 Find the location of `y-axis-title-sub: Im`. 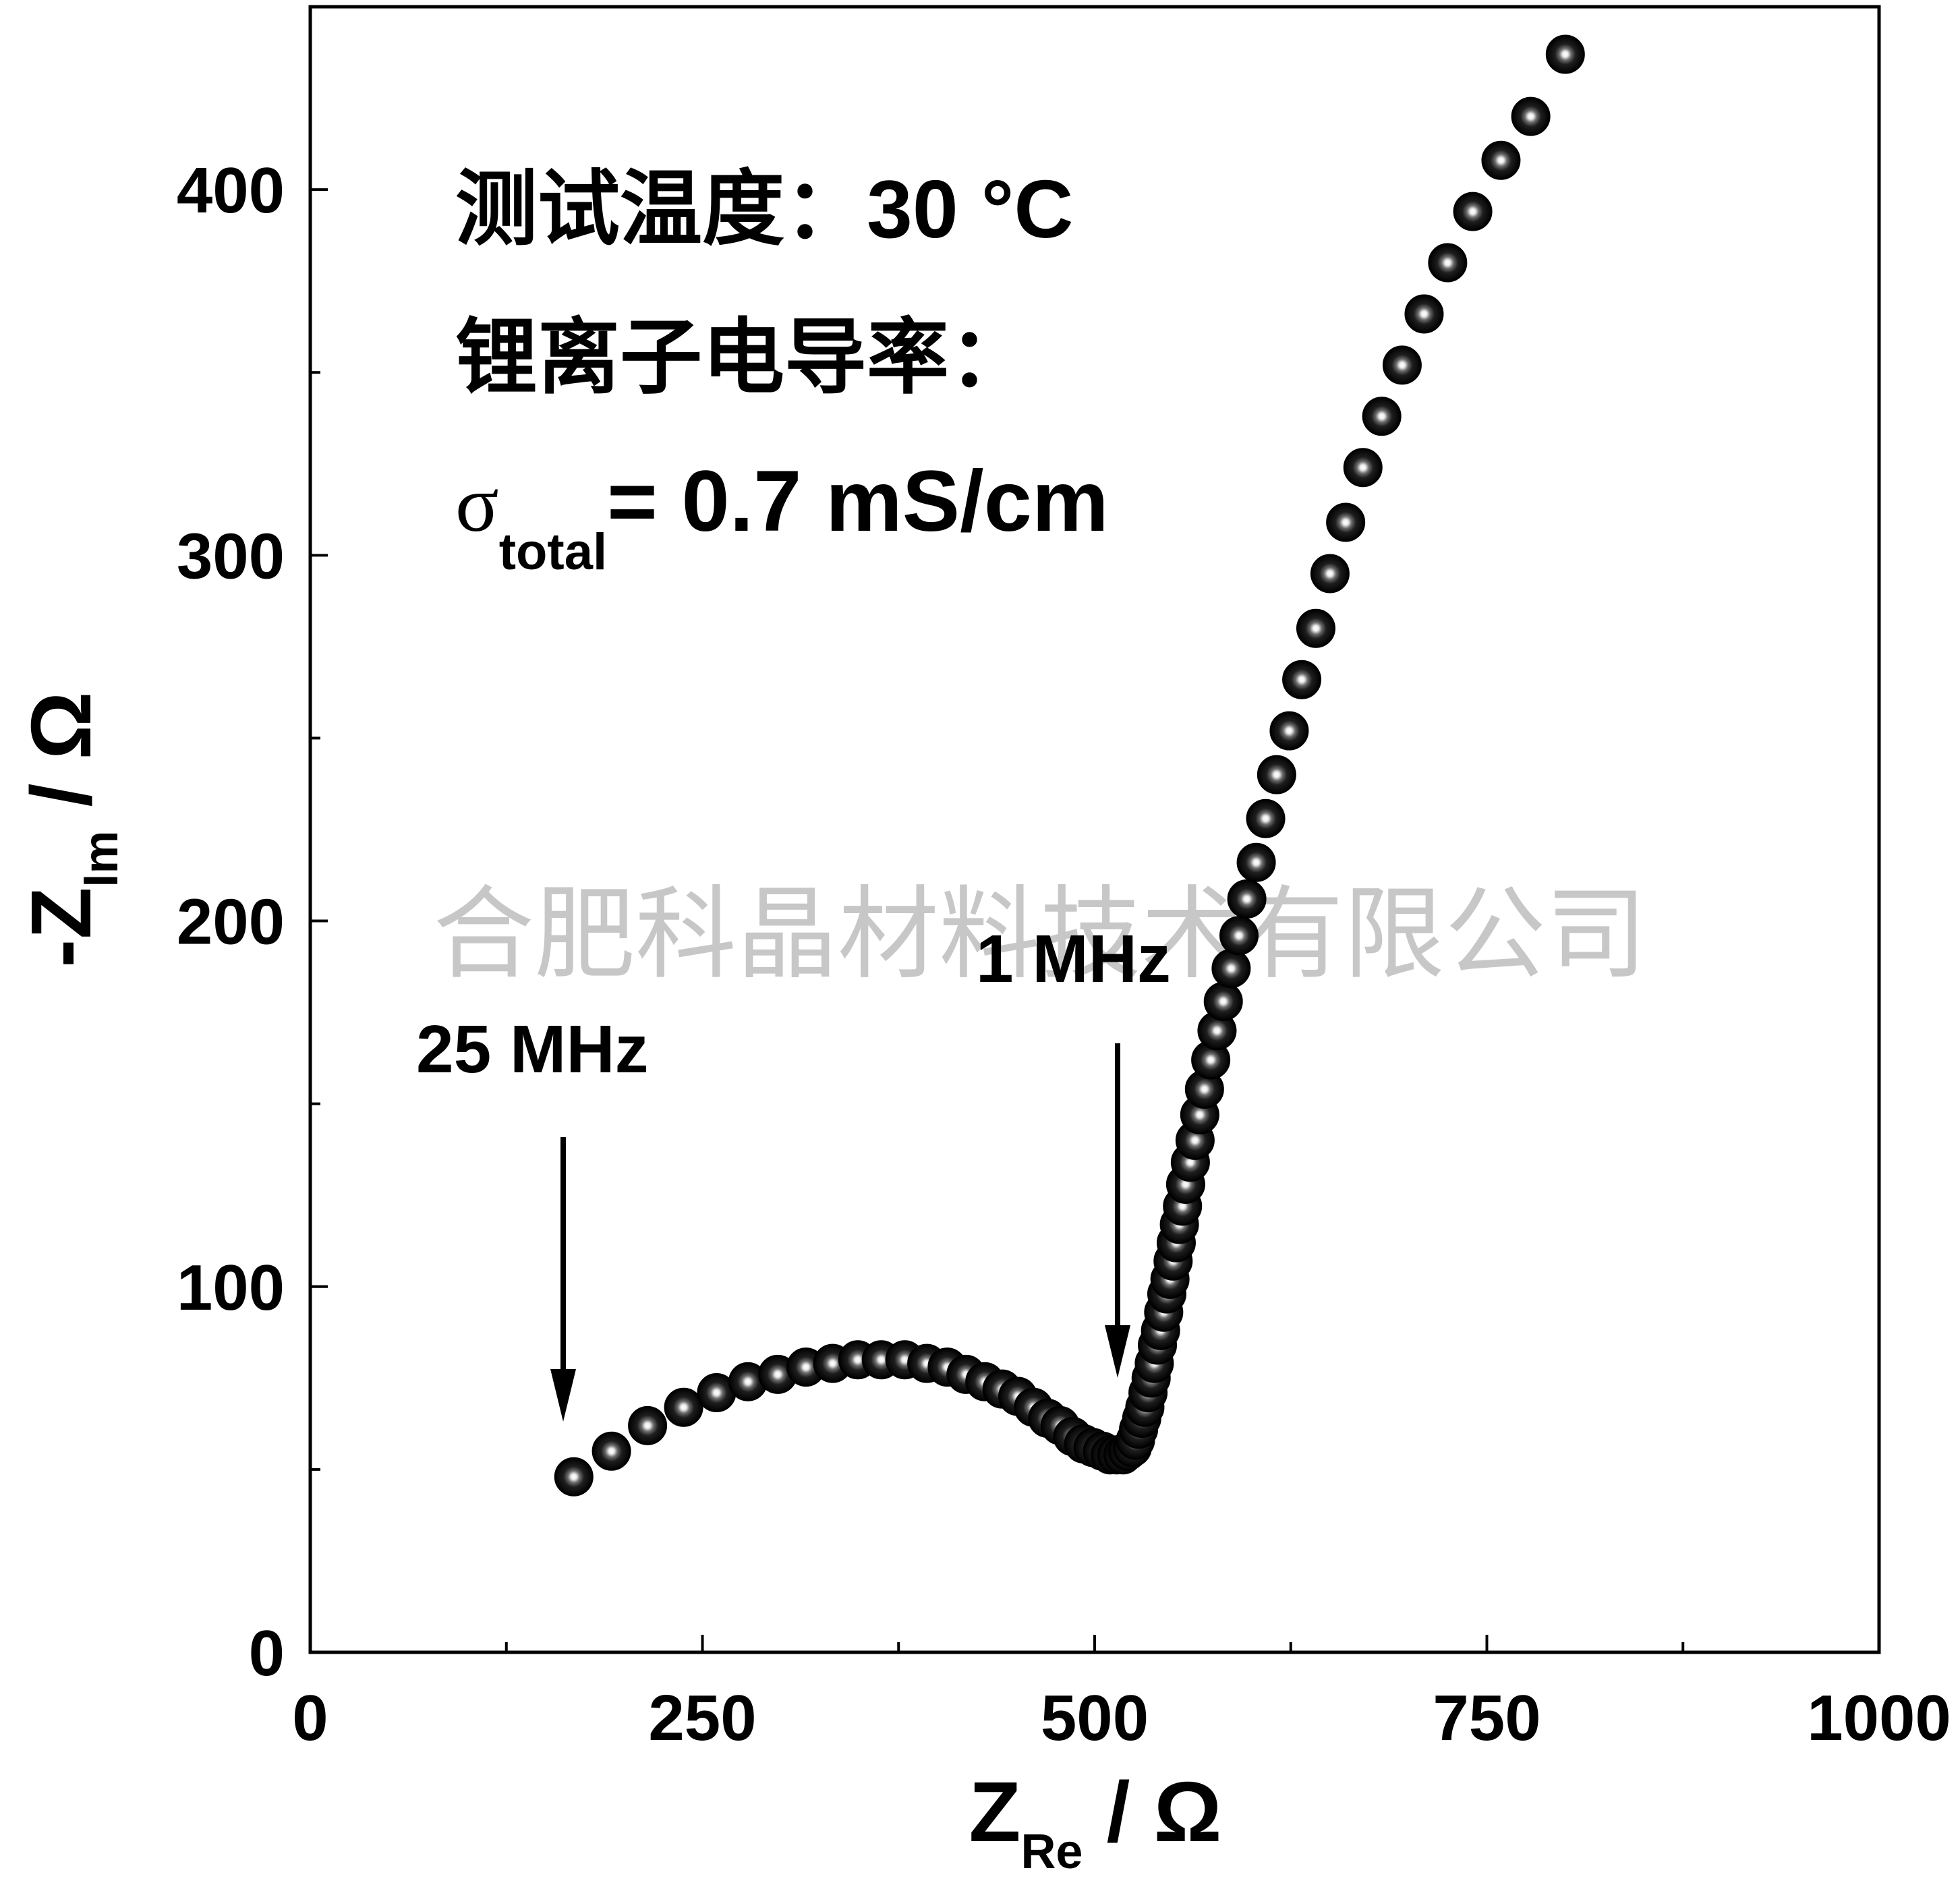

y-axis-title-sub: Im is located at coordinates (101, 859).